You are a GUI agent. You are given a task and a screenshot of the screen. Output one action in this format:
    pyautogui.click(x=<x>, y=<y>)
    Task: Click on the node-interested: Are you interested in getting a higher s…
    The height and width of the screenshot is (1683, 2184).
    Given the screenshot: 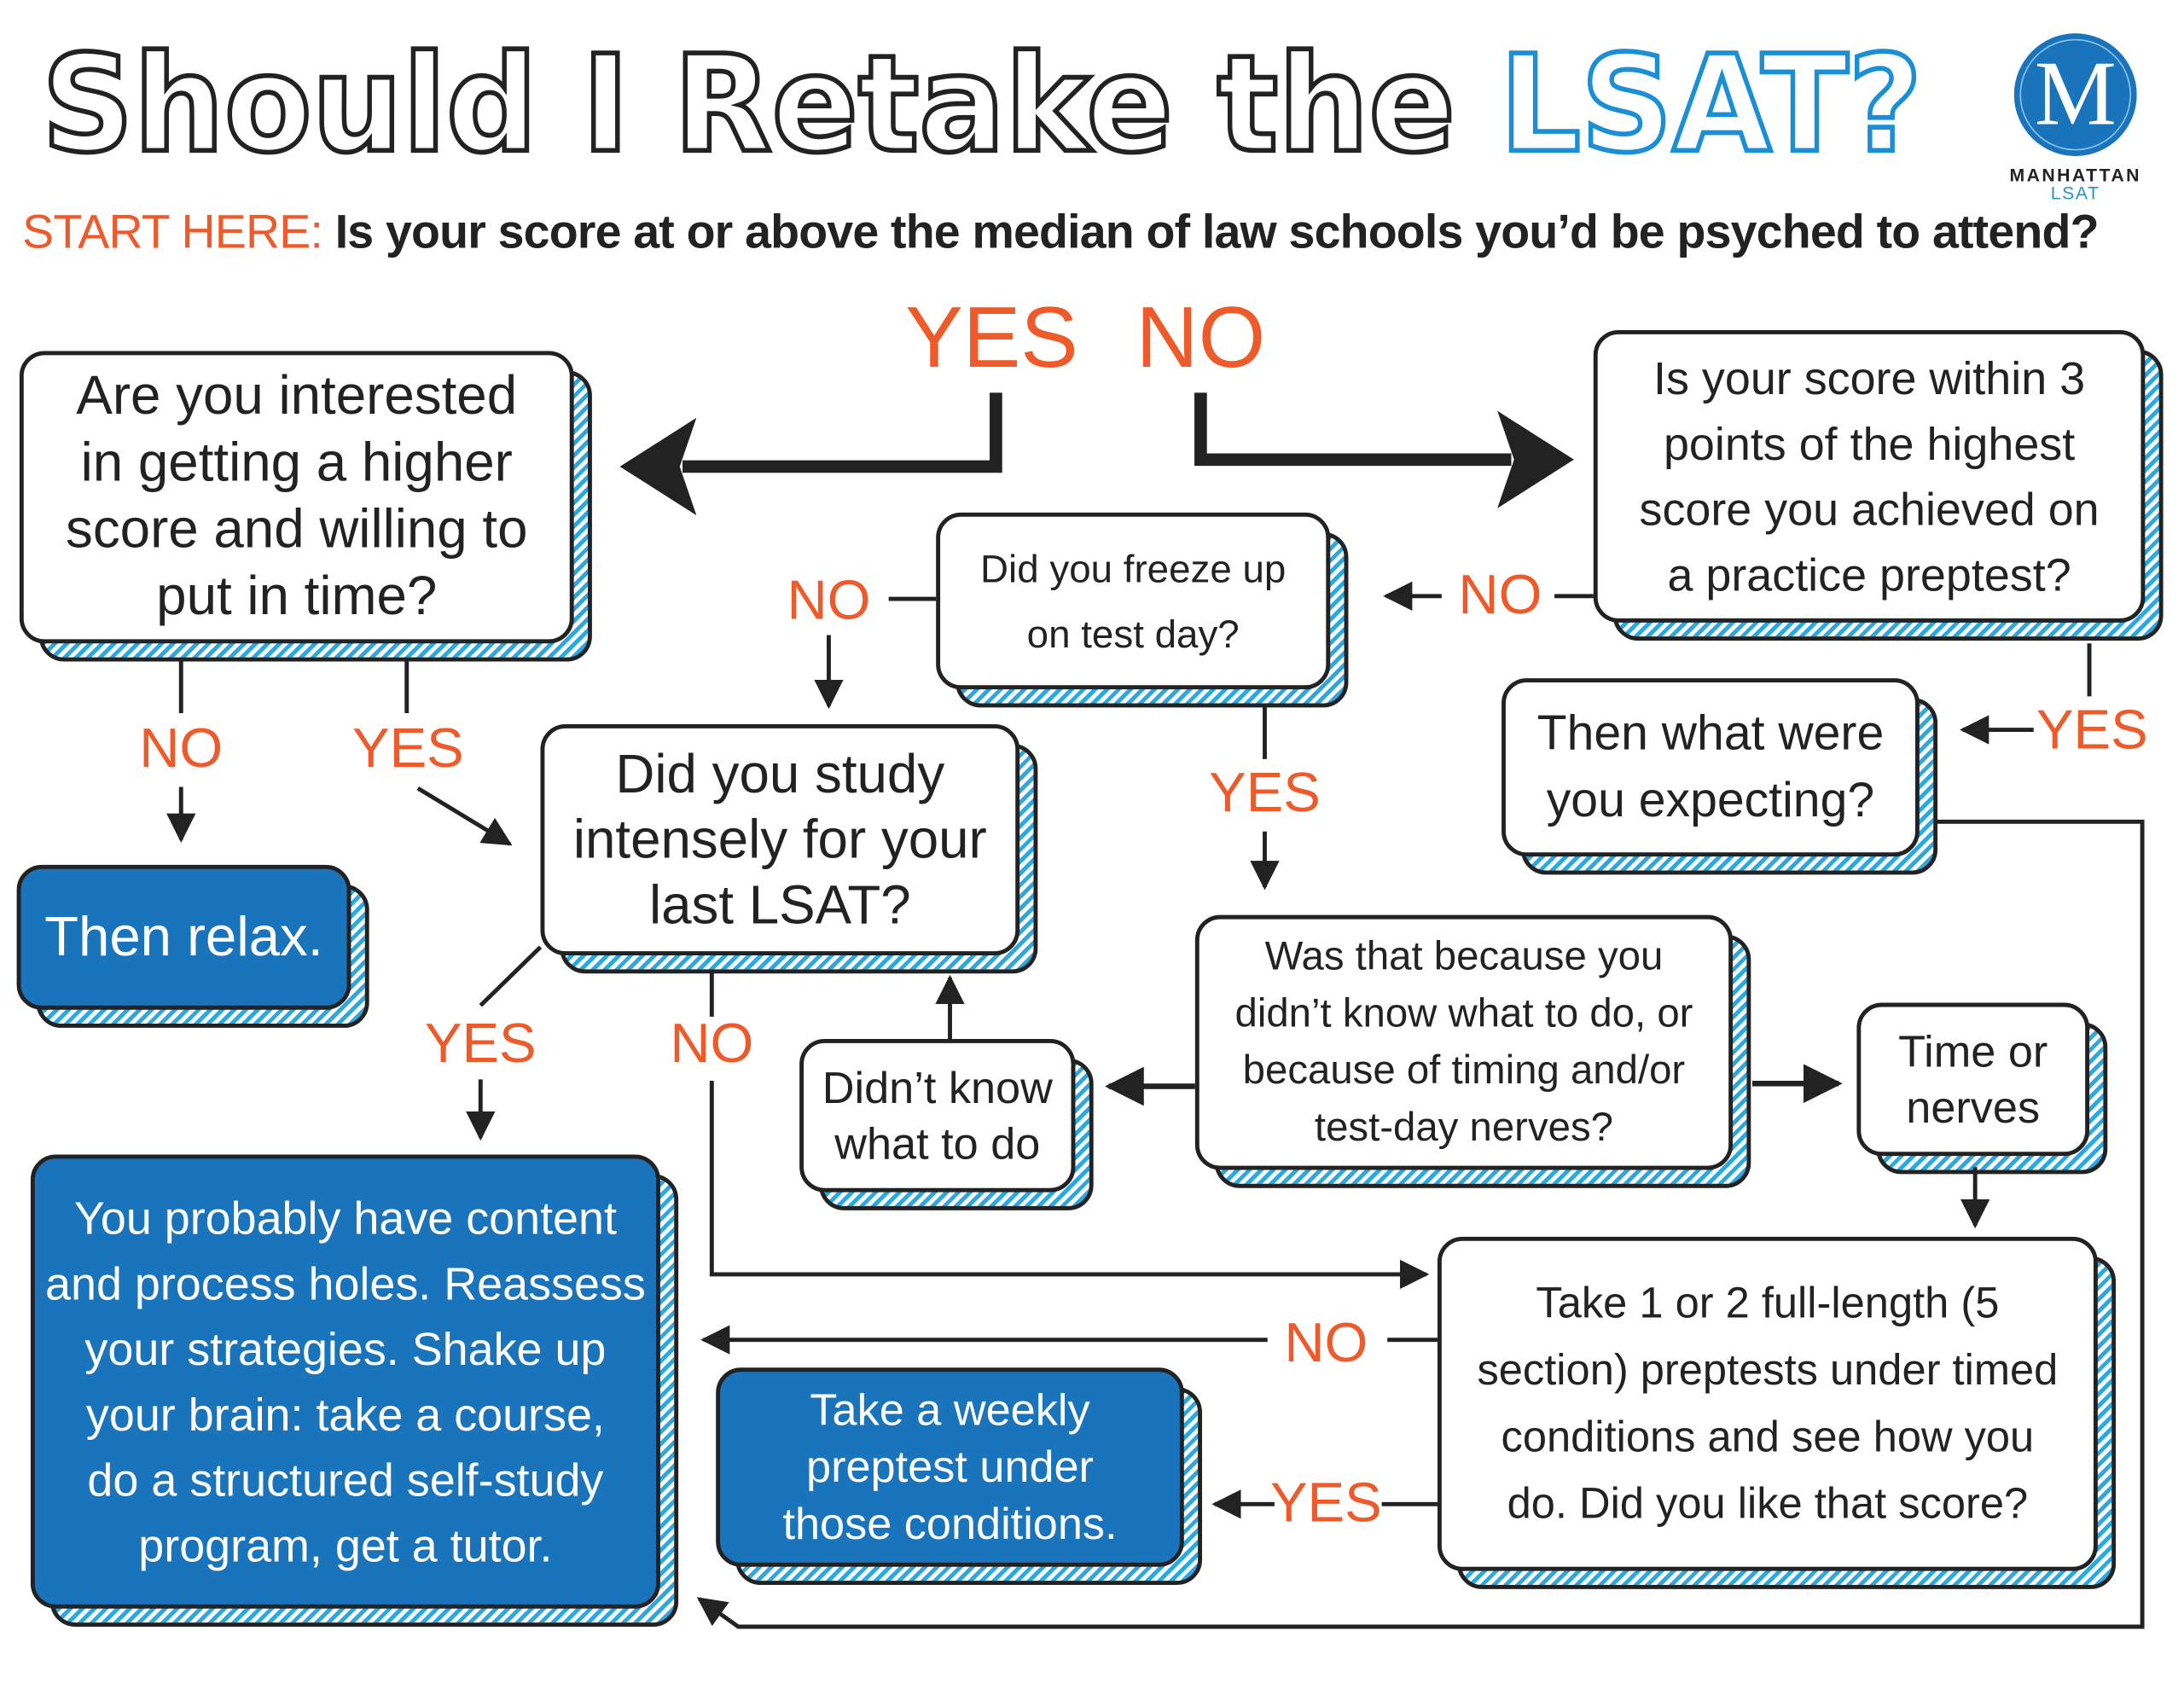 What is the action you would take?
    pyautogui.click(x=306, y=506)
    